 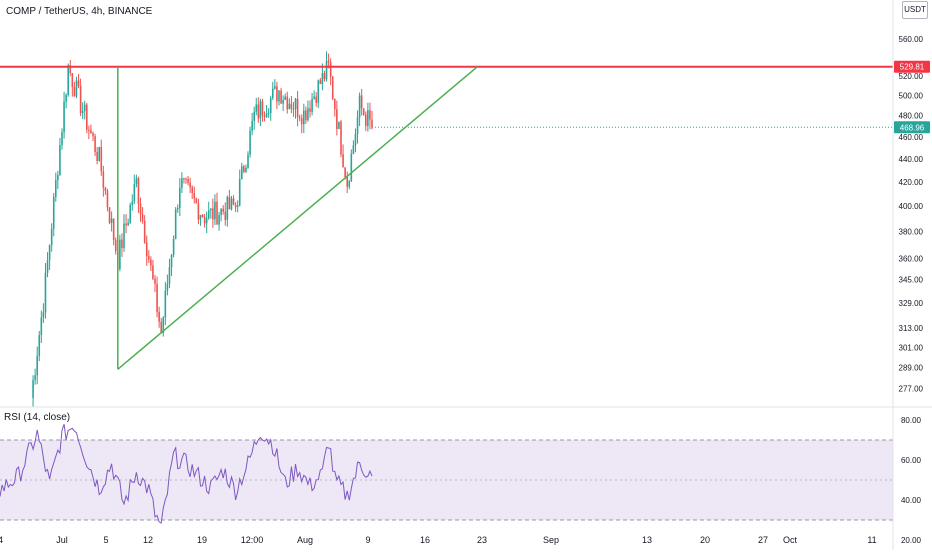 What do you see at coordinates (763, 540) in the screenshot?
I see `time-tick-label: 27` at bounding box center [763, 540].